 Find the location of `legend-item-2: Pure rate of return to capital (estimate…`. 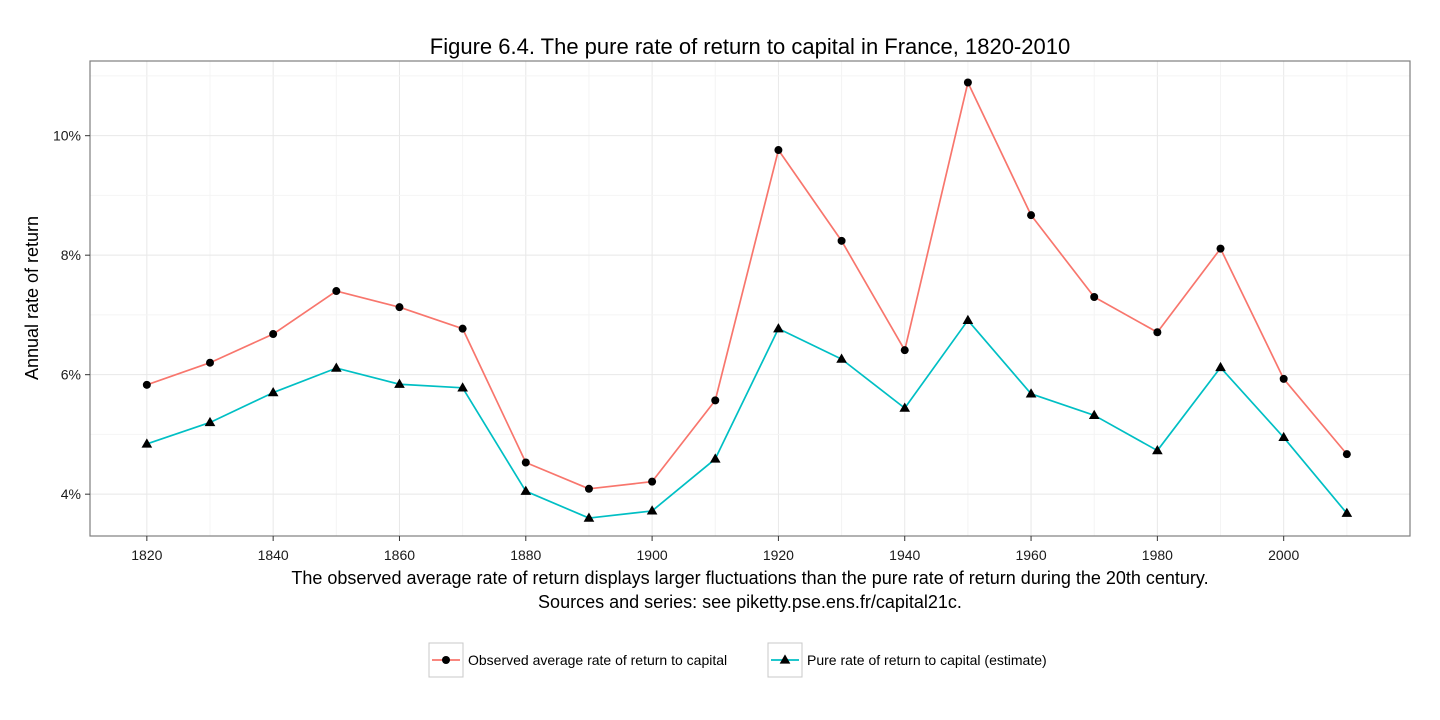

legend-item-2: Pure rate of return to capital (estimate… is located at coordinates (907, 660).